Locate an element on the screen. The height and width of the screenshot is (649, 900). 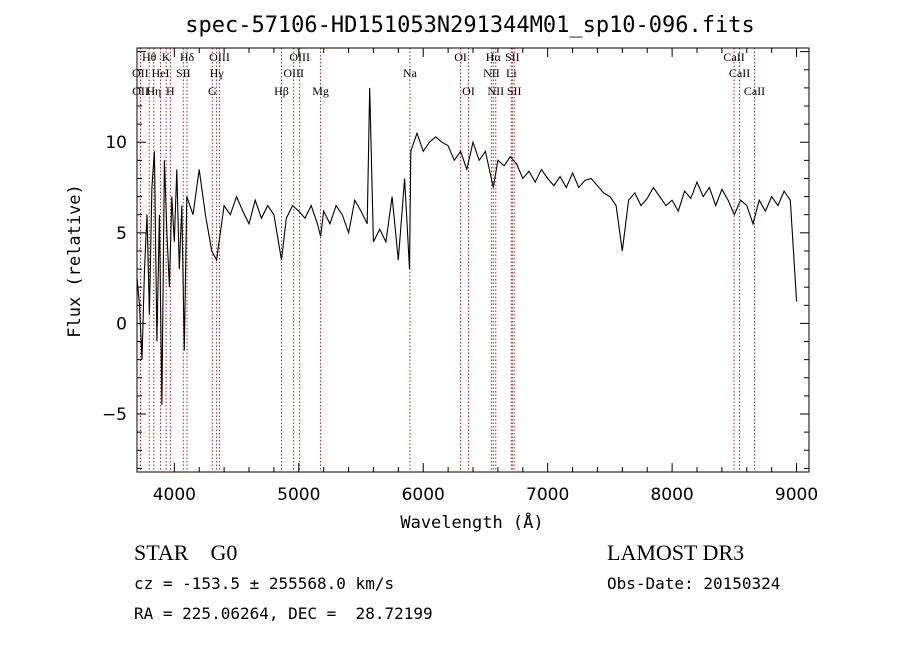
line-label: Li is located at coordinates (511, 73).